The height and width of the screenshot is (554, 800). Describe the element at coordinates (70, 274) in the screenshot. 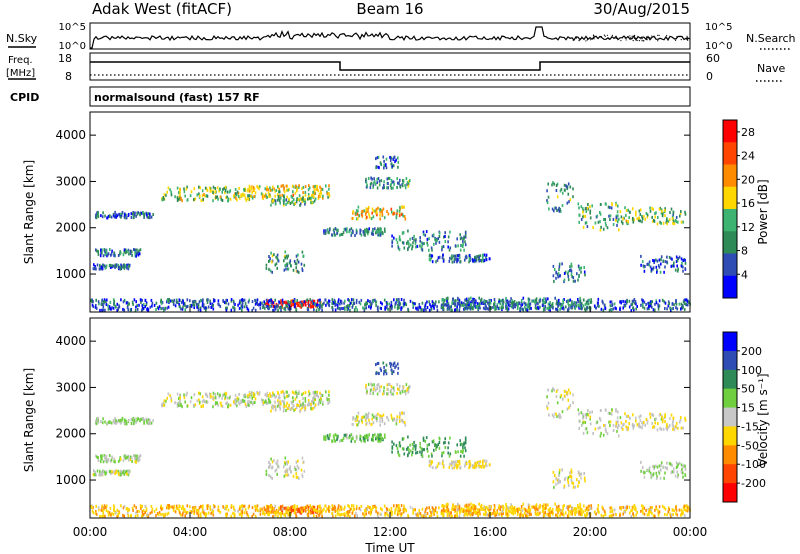

I see `y-tick-label: 1000` at that location.